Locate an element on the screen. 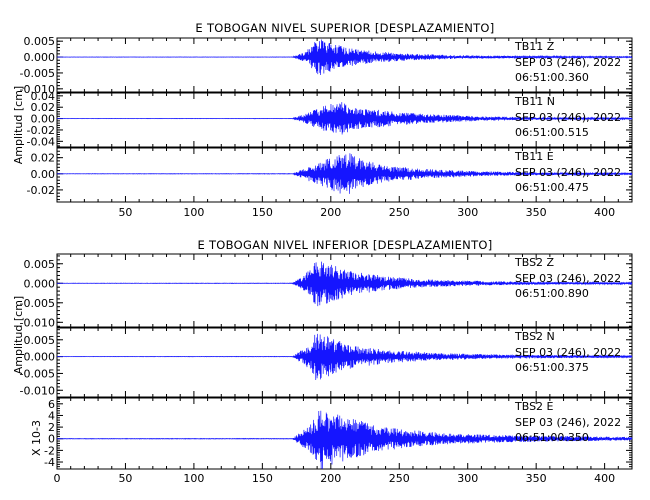 The image size is (650, 500). time-label: 06:51:00.475 is located at coordinates (552, 187).